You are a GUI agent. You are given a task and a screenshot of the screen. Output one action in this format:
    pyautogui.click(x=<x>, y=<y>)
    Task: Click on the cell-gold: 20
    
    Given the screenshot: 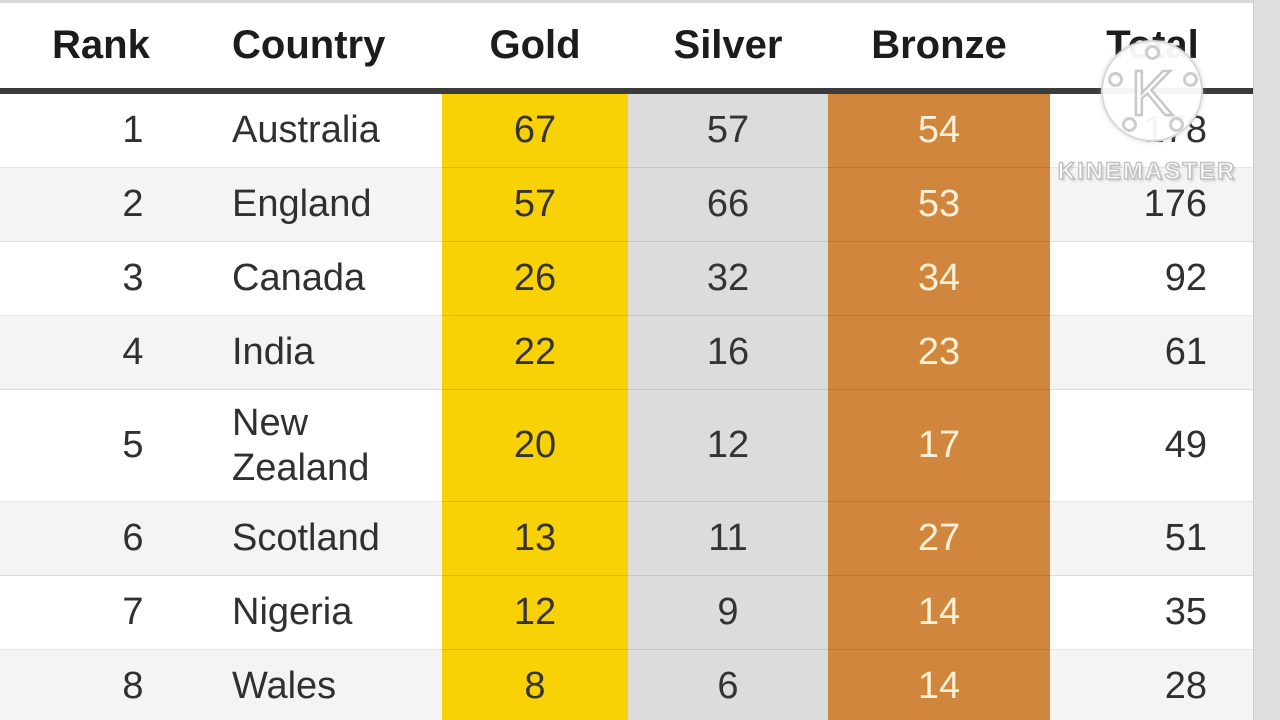 What is the action you would take?
    pyautogui.click(x=535, y=446)
    